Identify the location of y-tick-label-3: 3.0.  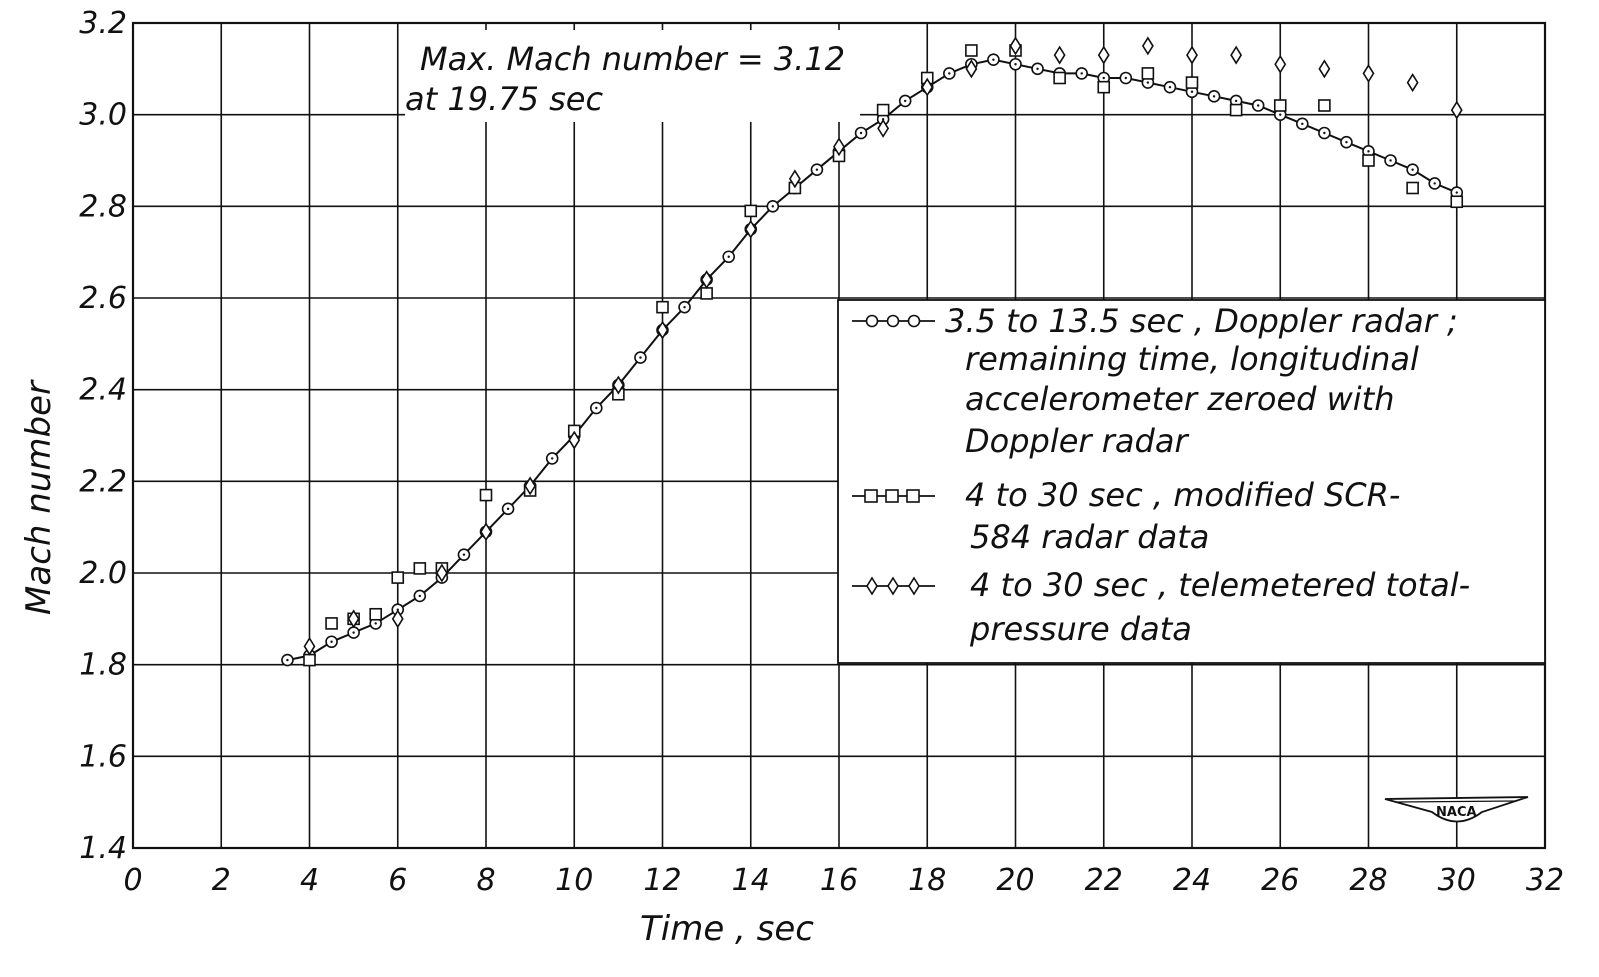
(103, 115).